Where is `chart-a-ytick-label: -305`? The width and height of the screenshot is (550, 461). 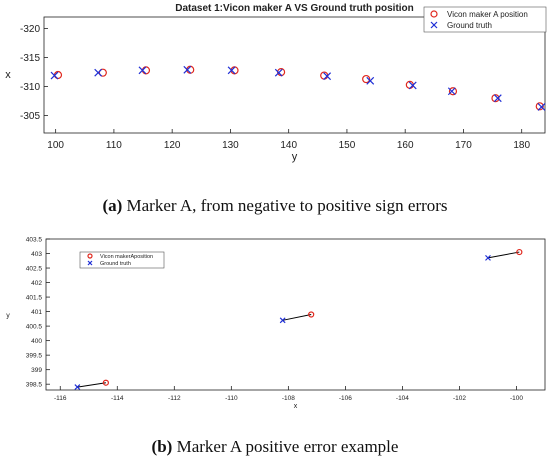 chart-a-ytick-label: -305 is located at coordinates (30, 116).